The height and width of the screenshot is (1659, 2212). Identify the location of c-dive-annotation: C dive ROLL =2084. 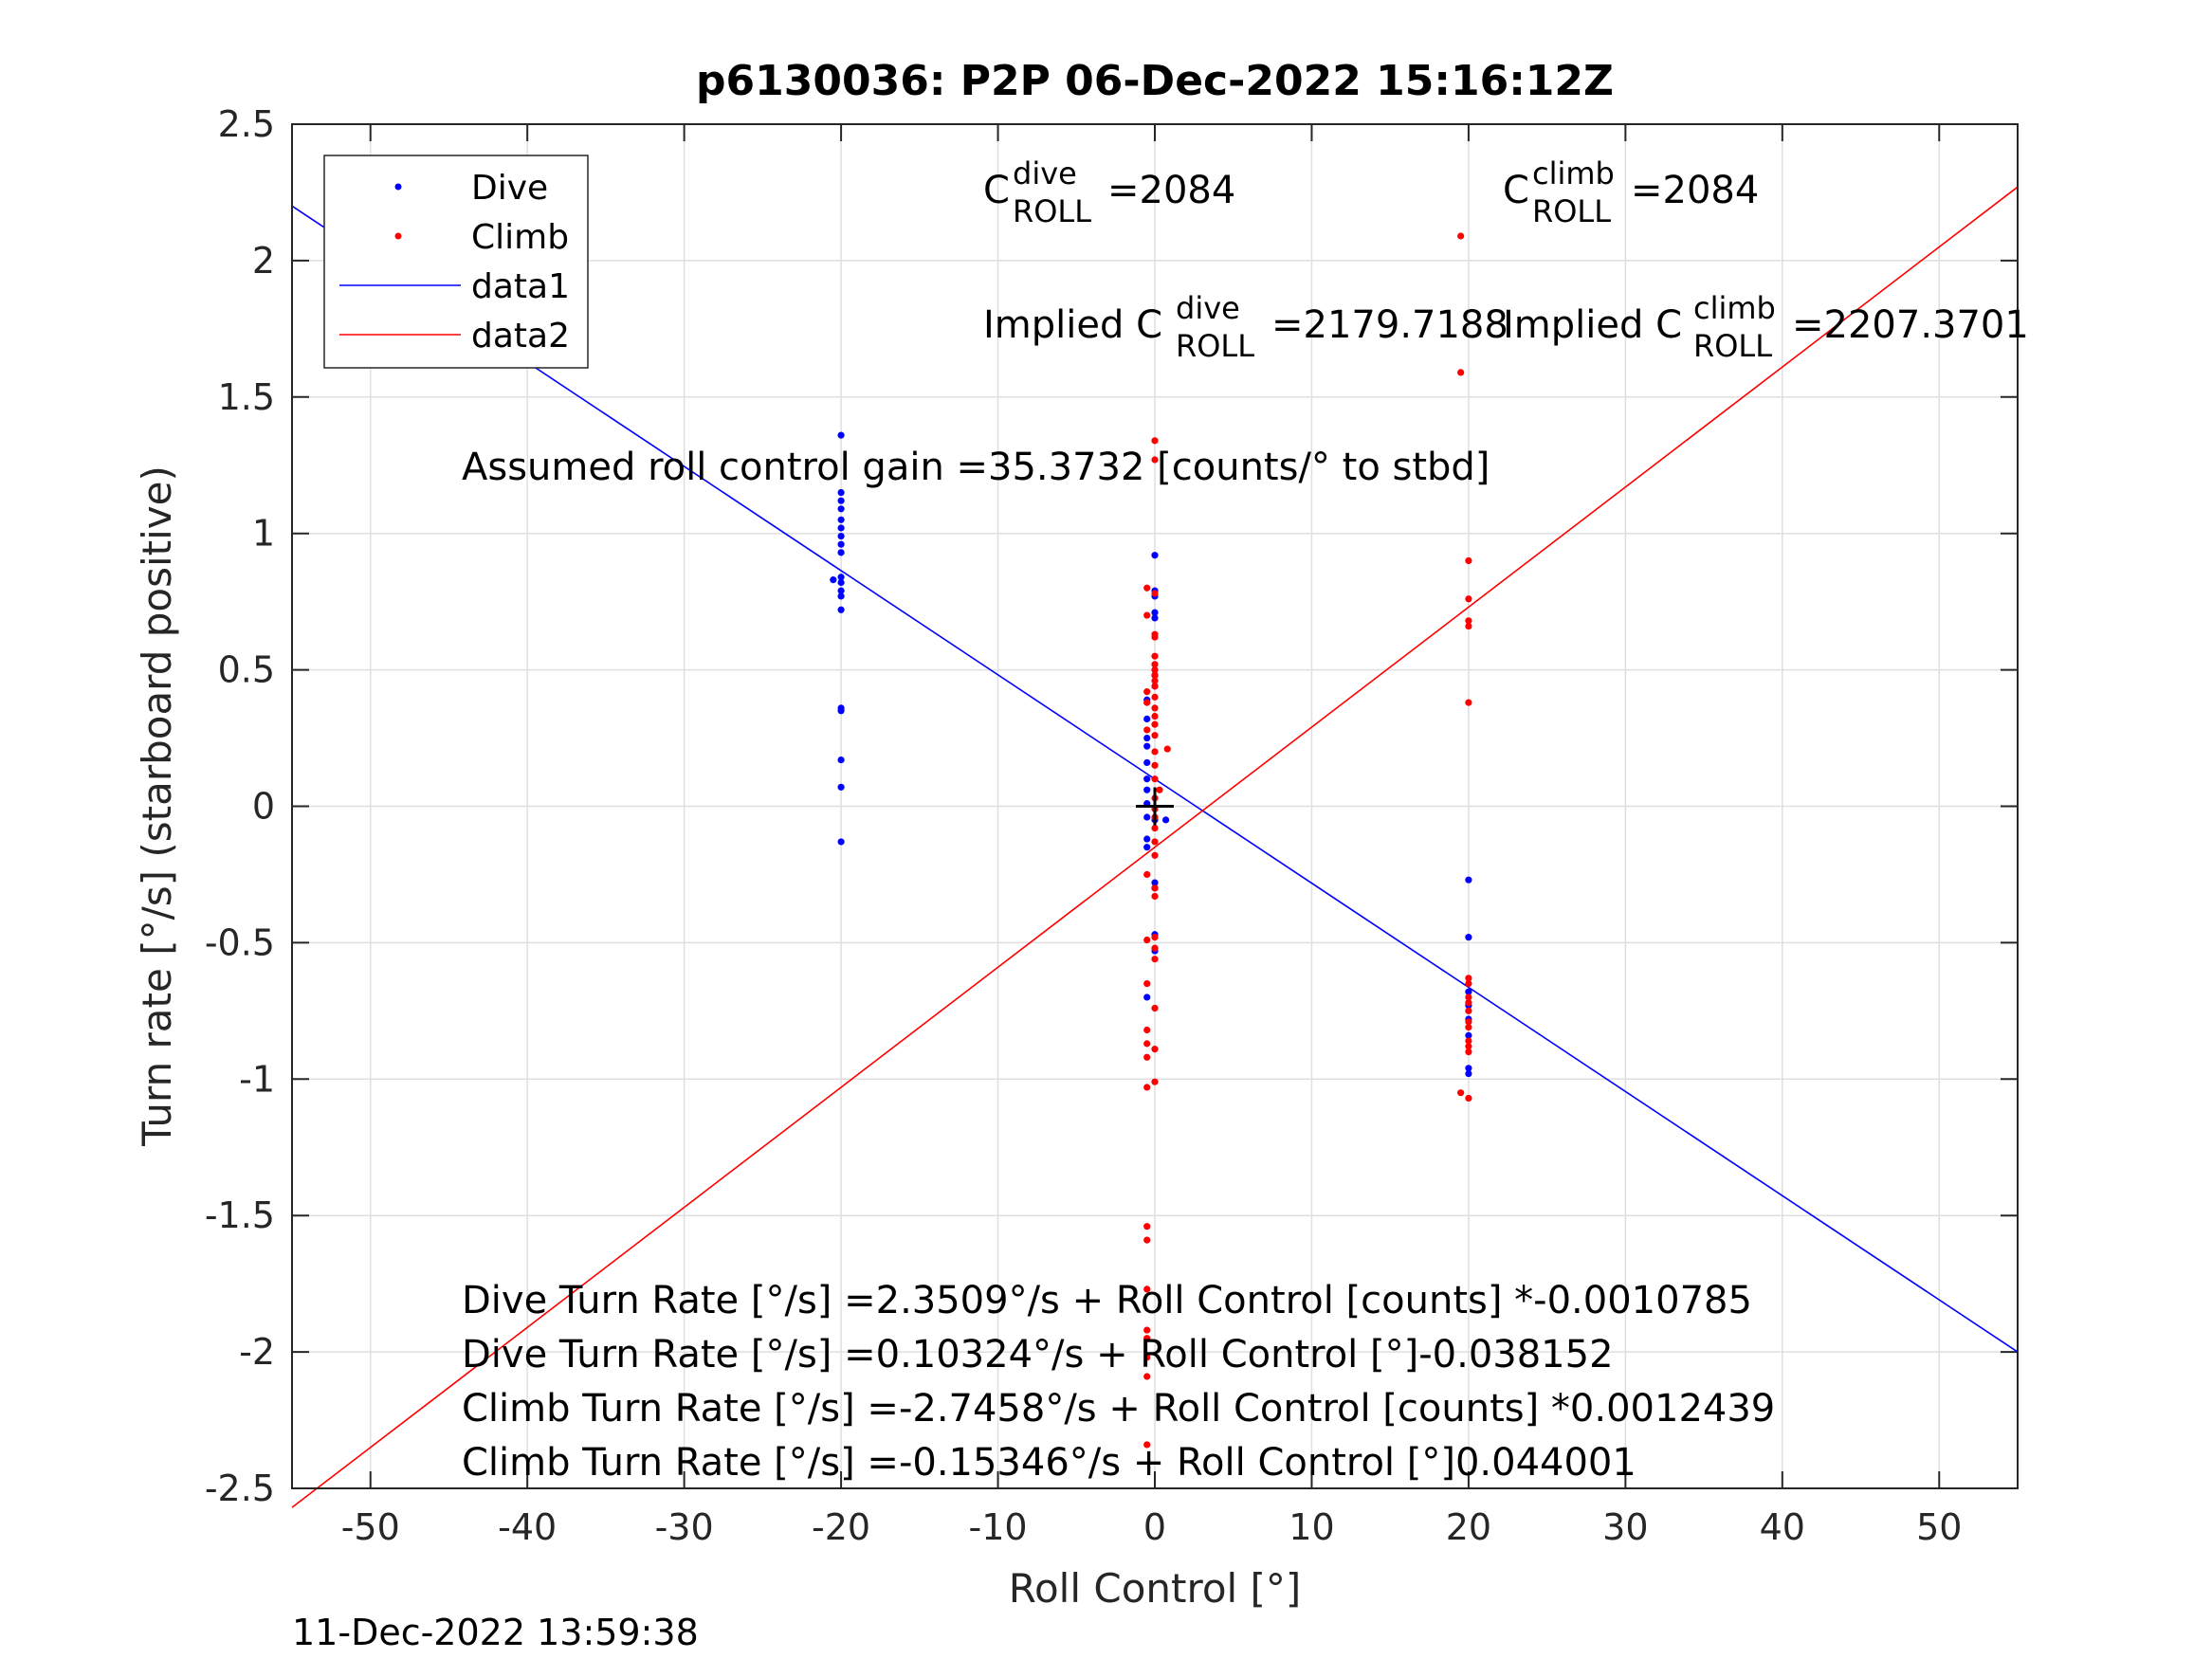
(1109, 192).